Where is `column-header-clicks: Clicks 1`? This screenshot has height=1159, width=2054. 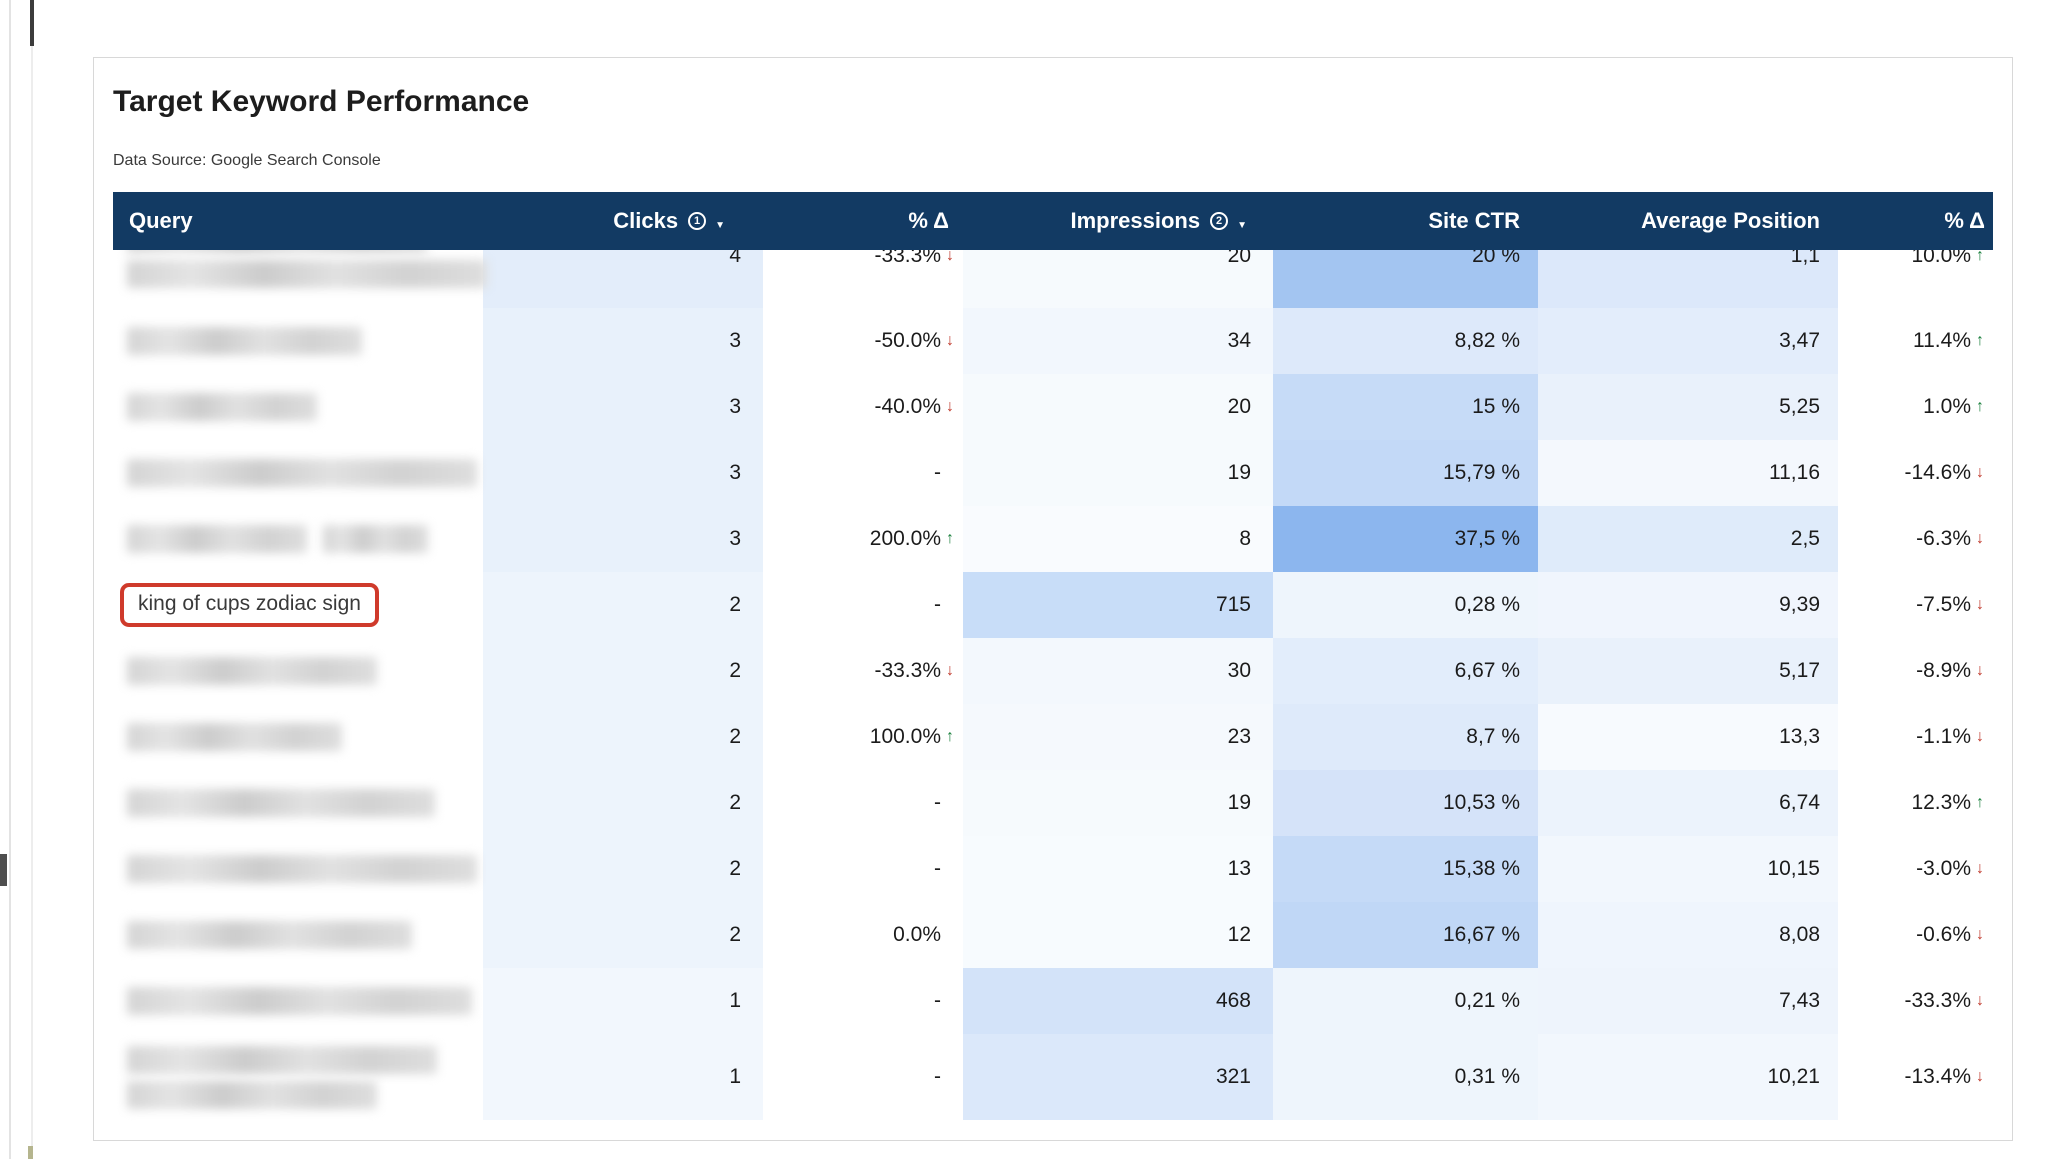 column-header-clicks: Clicks 1 is located at coordinates (623, 221).